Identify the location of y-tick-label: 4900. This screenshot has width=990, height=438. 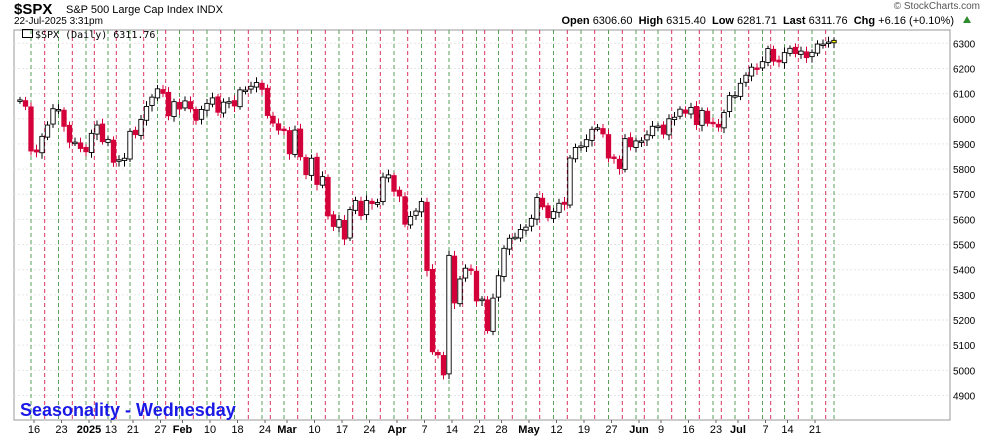
(964, 397).